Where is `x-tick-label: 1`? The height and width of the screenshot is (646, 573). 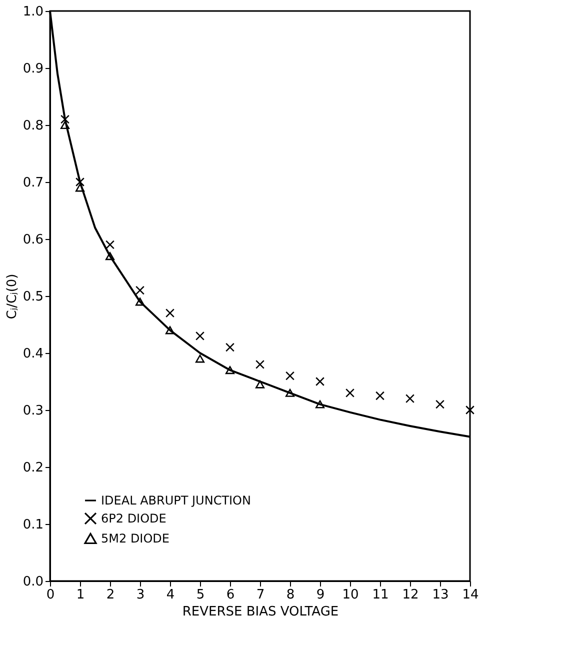
x-tick-label: 1 is located at coordinates (80, 595).